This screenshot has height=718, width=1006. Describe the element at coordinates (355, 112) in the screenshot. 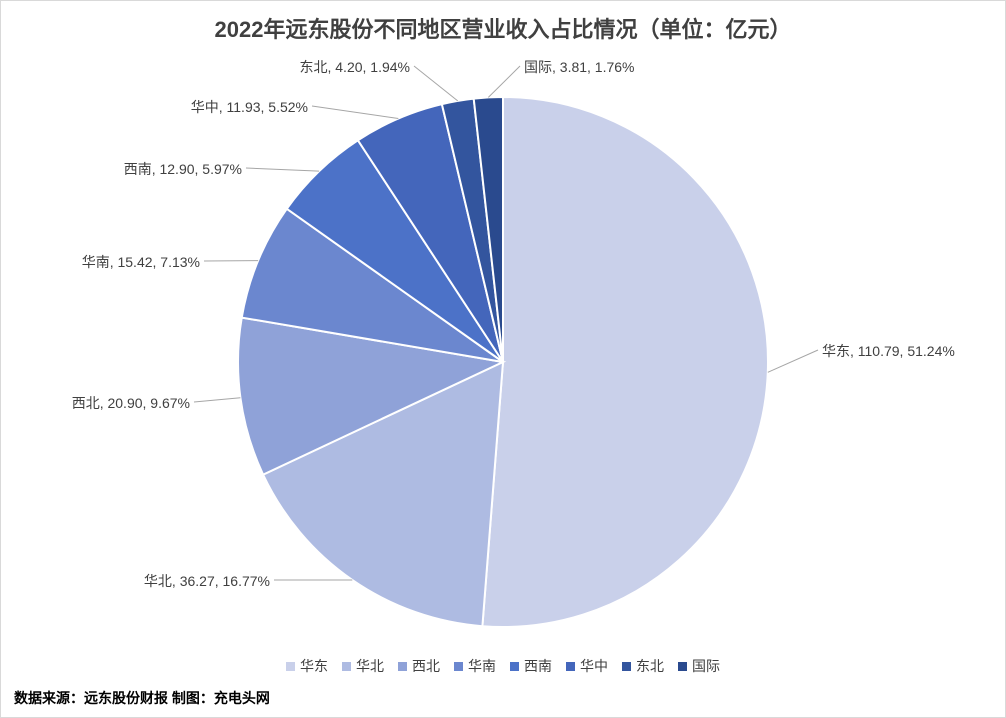

I see `leader-line-华中` at that location.